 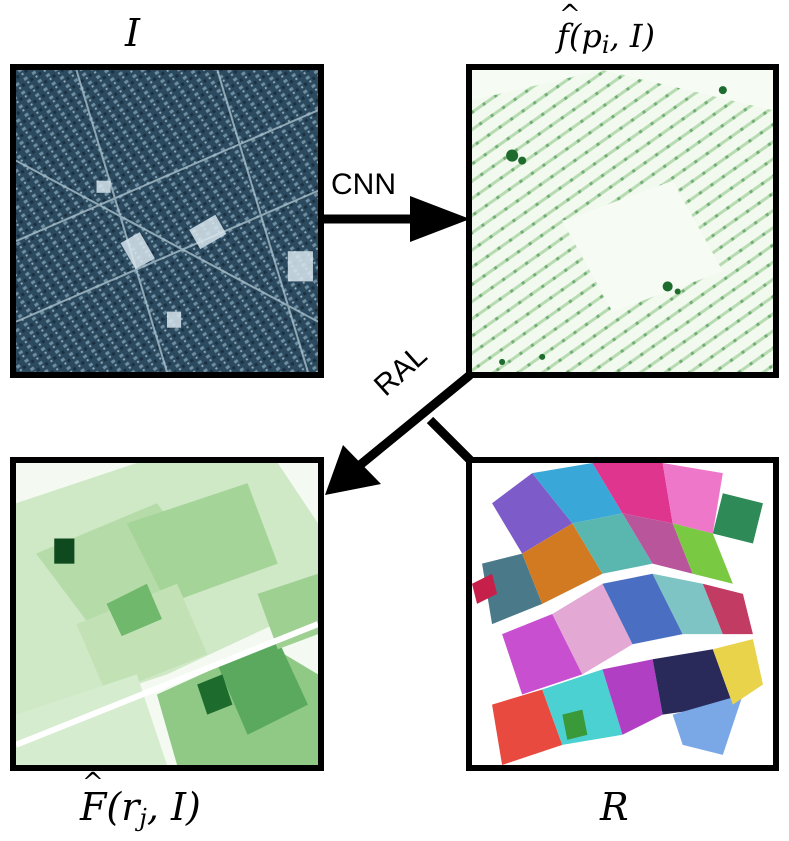 I want to click on segmentation-regions, so click(x=622, y=614).